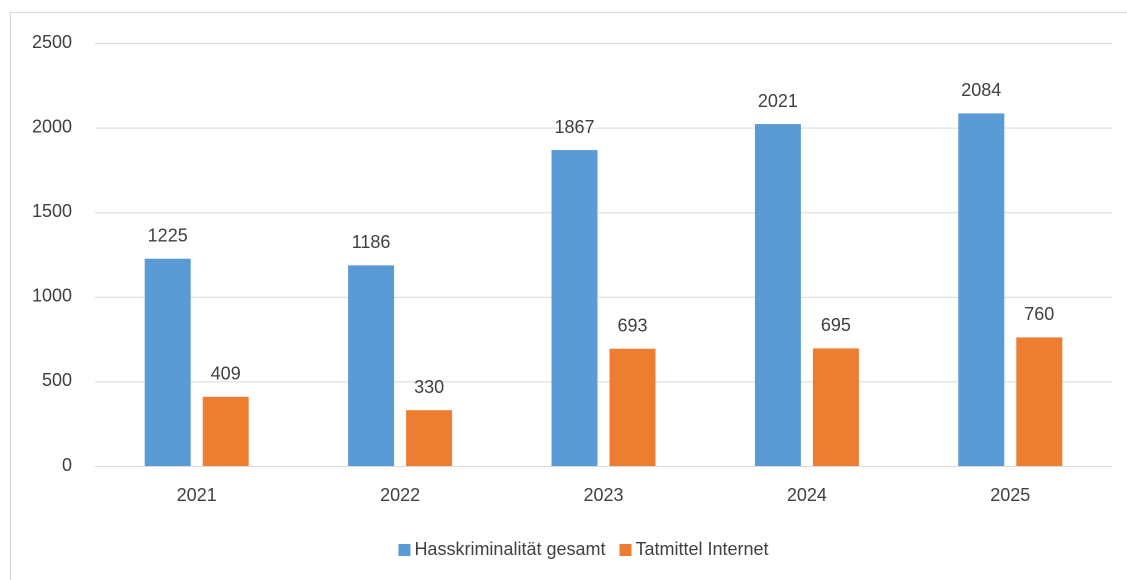  Describe the element at coordinates (509, 549) in the screenshot. I see `legend-label: Hasskriminalität gesamt` at that location.